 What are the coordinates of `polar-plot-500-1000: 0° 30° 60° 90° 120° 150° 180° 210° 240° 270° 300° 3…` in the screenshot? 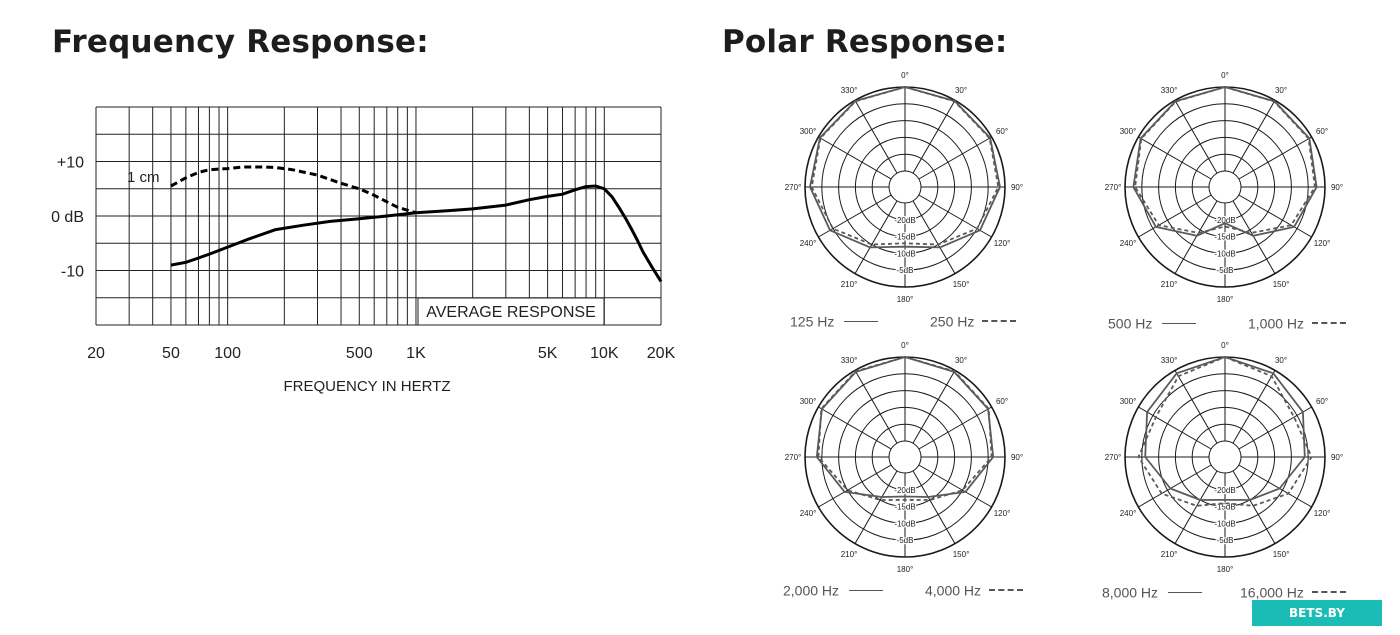 It's located at (1224, 187).